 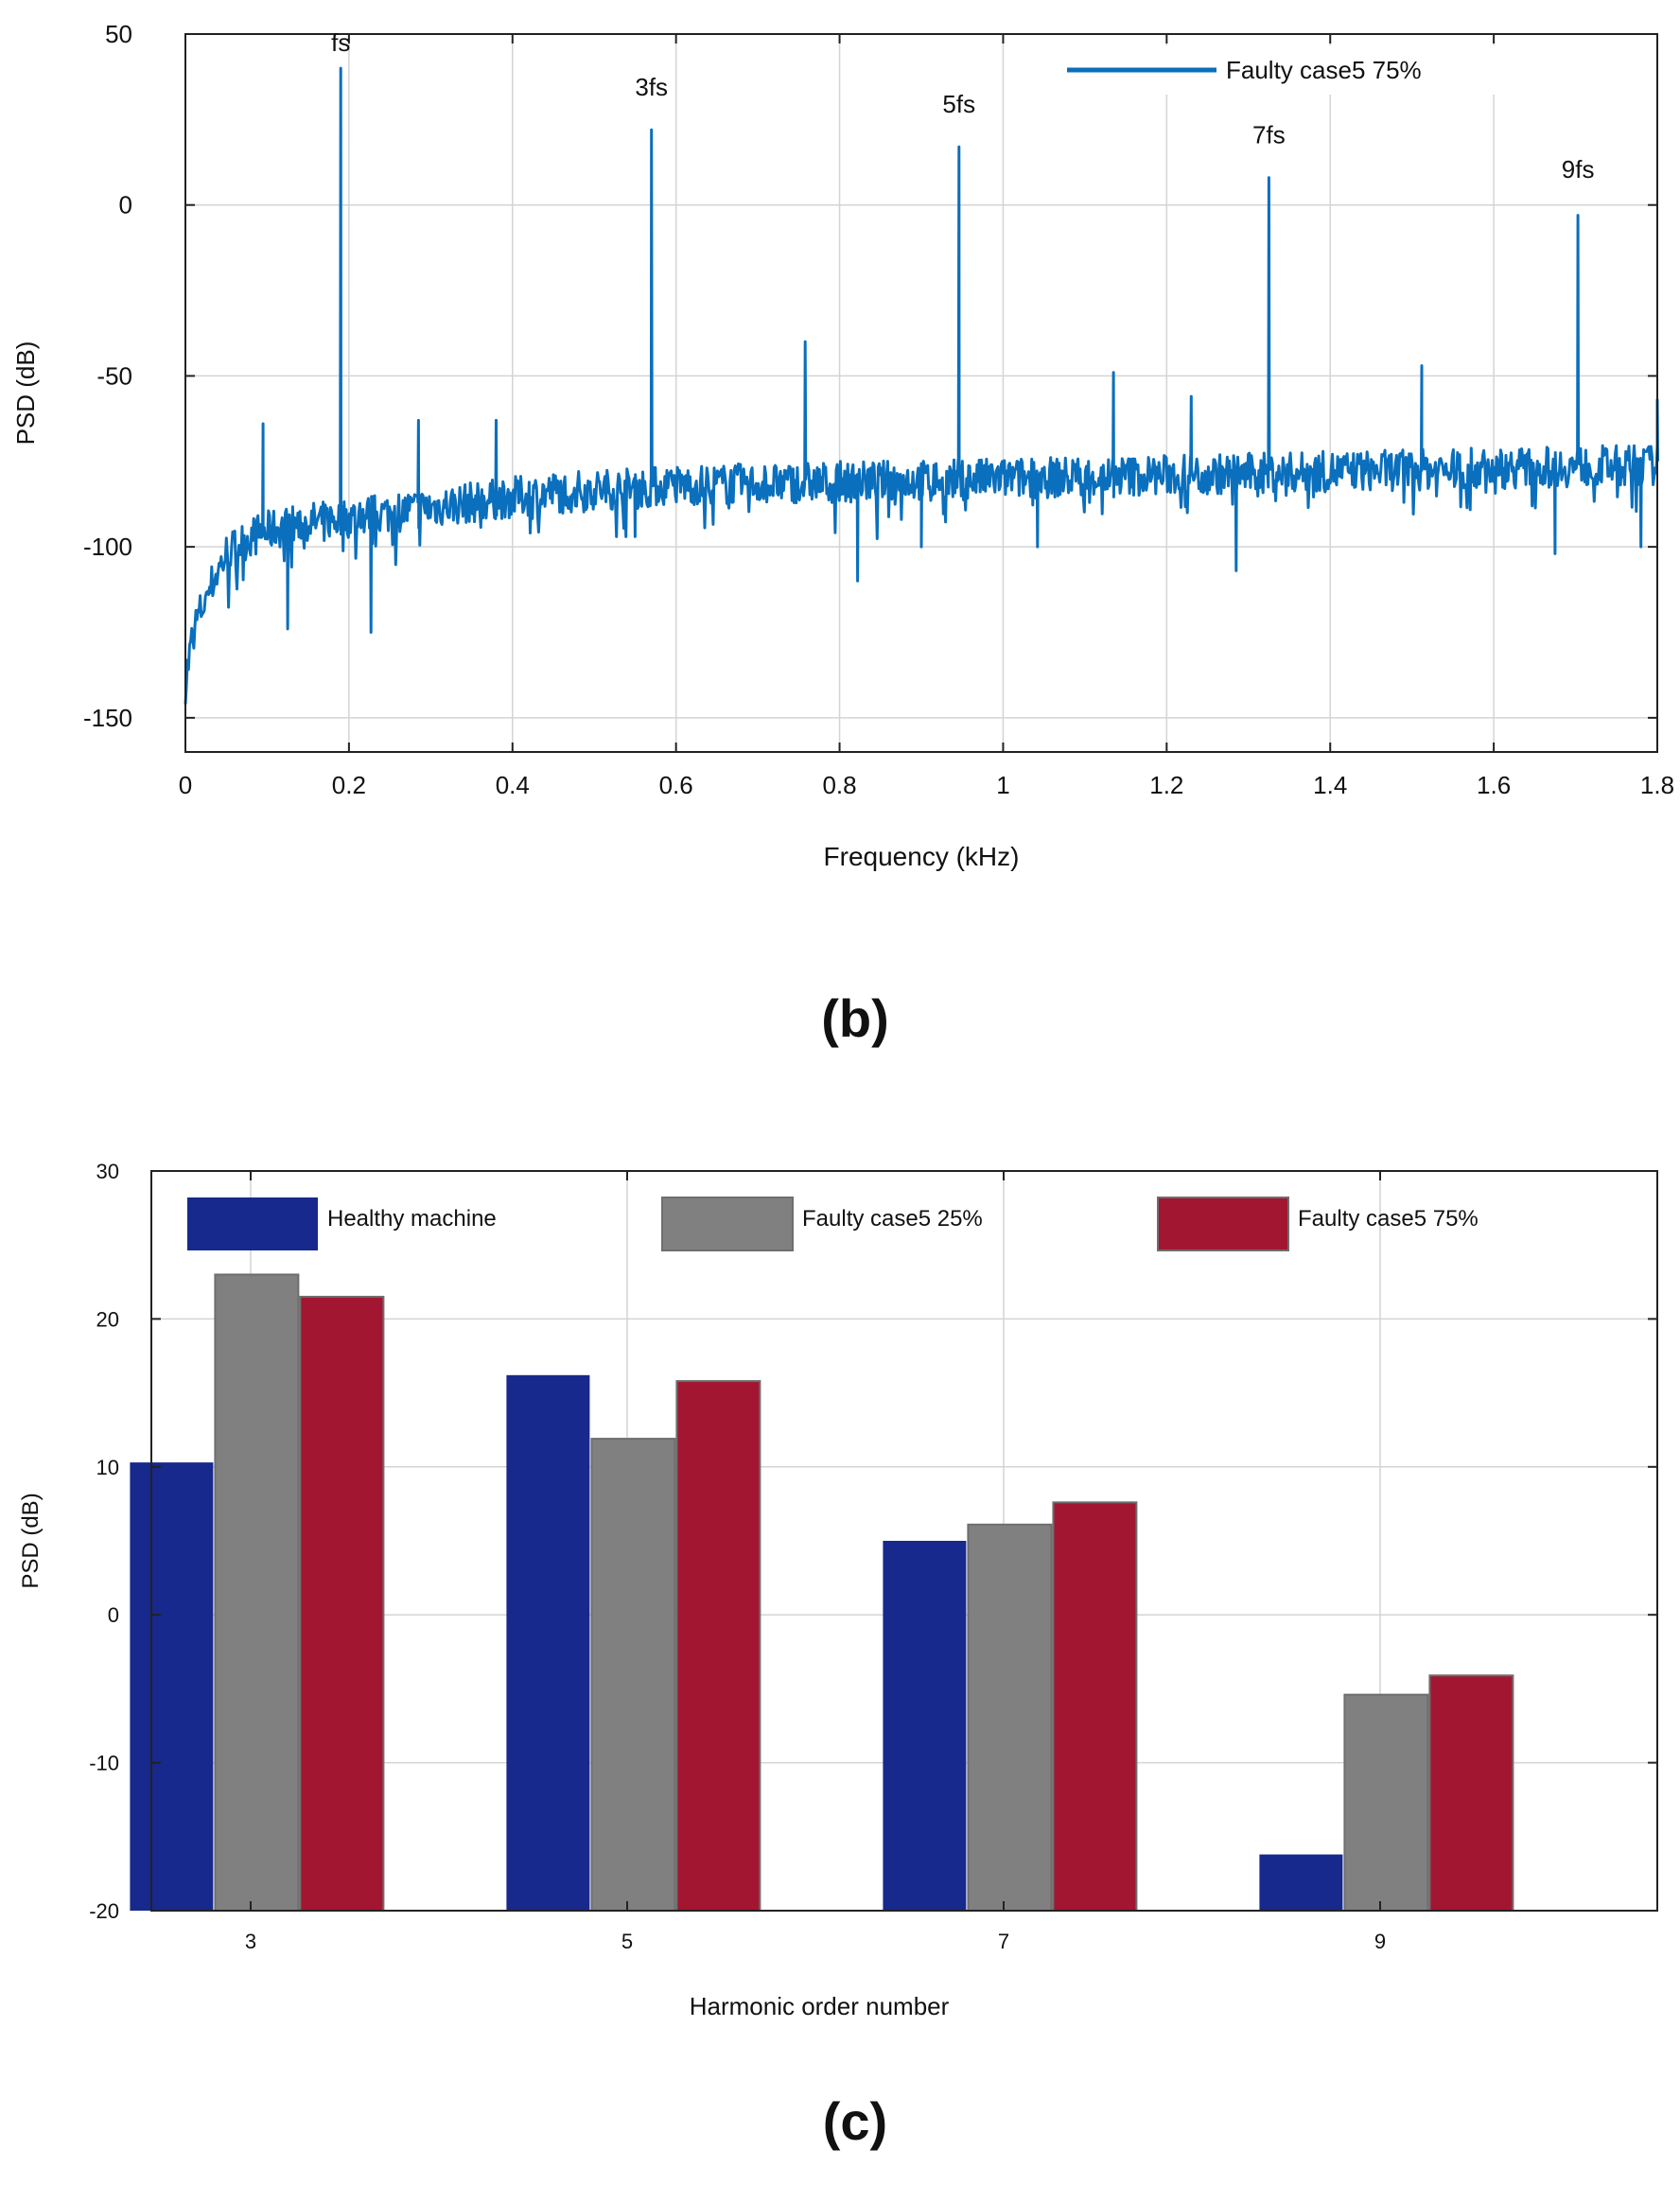 I want to click on bar-faulty-case5-75-h7, so click(x=1095, y=1707).